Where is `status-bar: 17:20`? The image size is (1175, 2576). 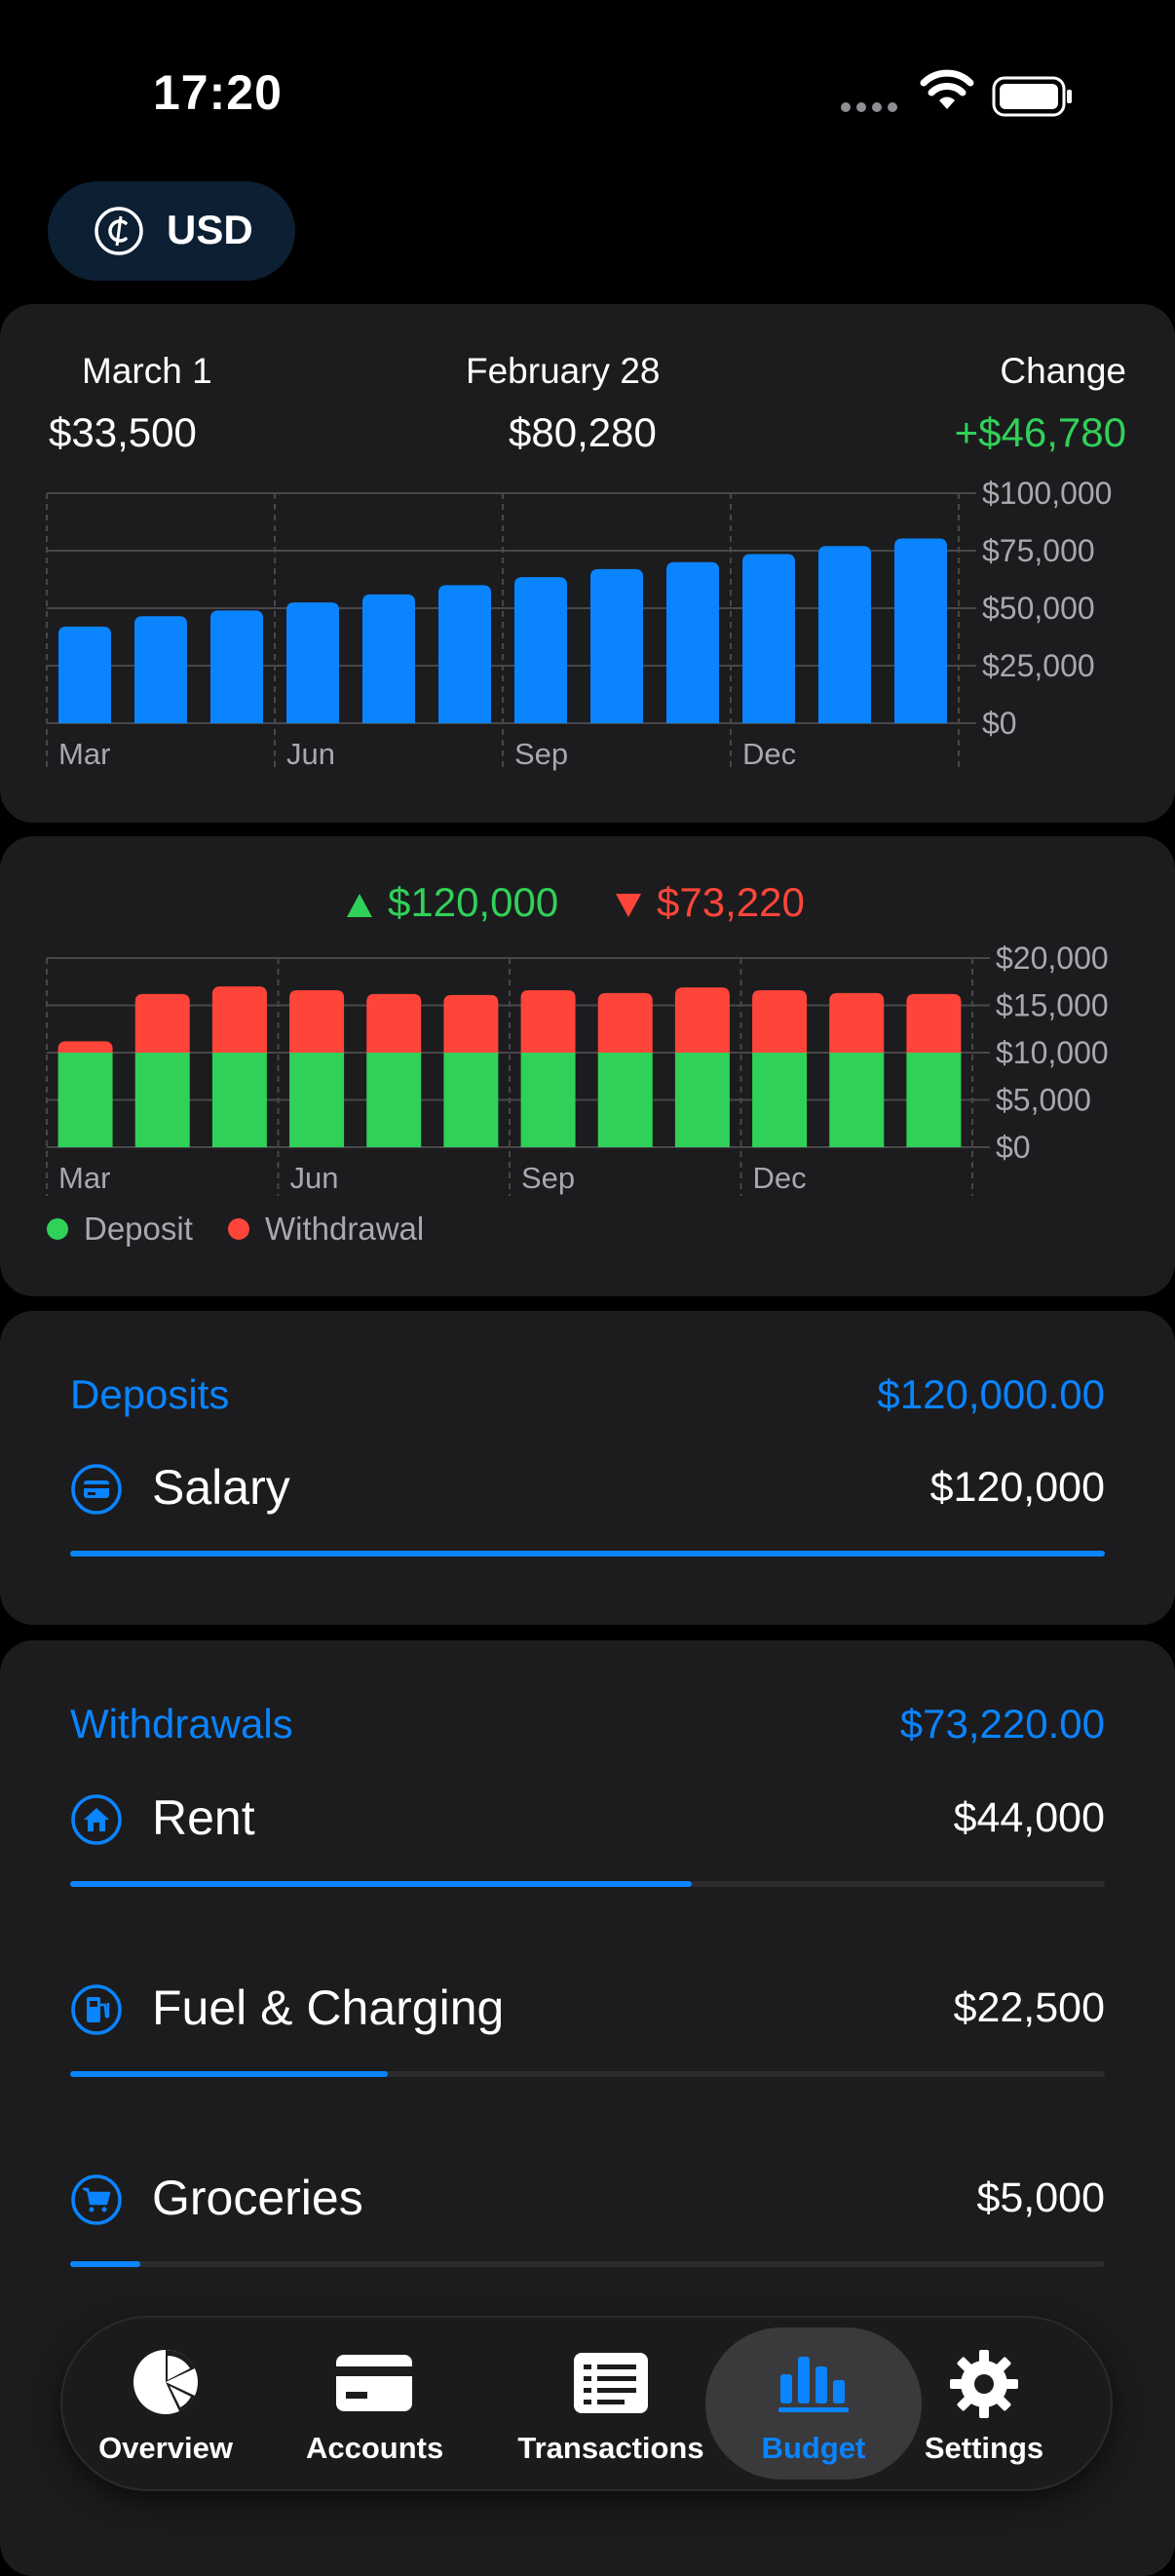
status-bar: 17:20 is located at coordinates (587, 87).